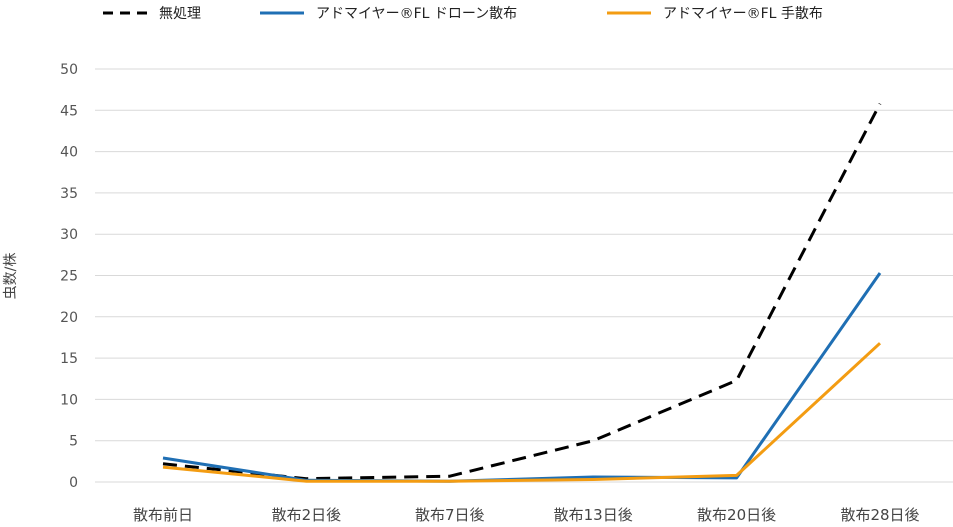  Describe the element at coordinates (180, 14) in the screenshot. I see `legend-label: 無処理` at that location.